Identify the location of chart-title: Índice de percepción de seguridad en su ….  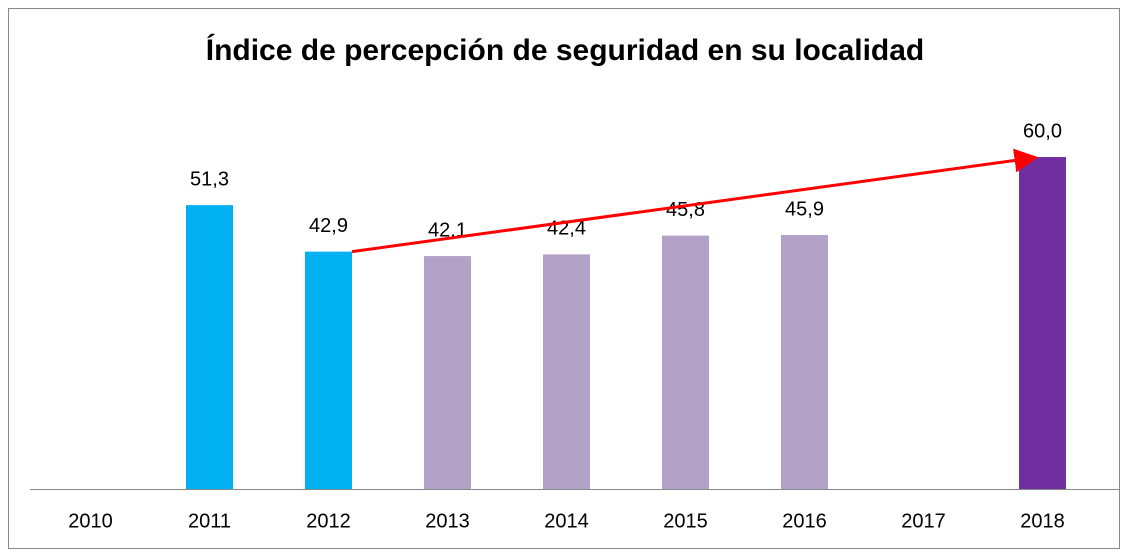
(565, 50).